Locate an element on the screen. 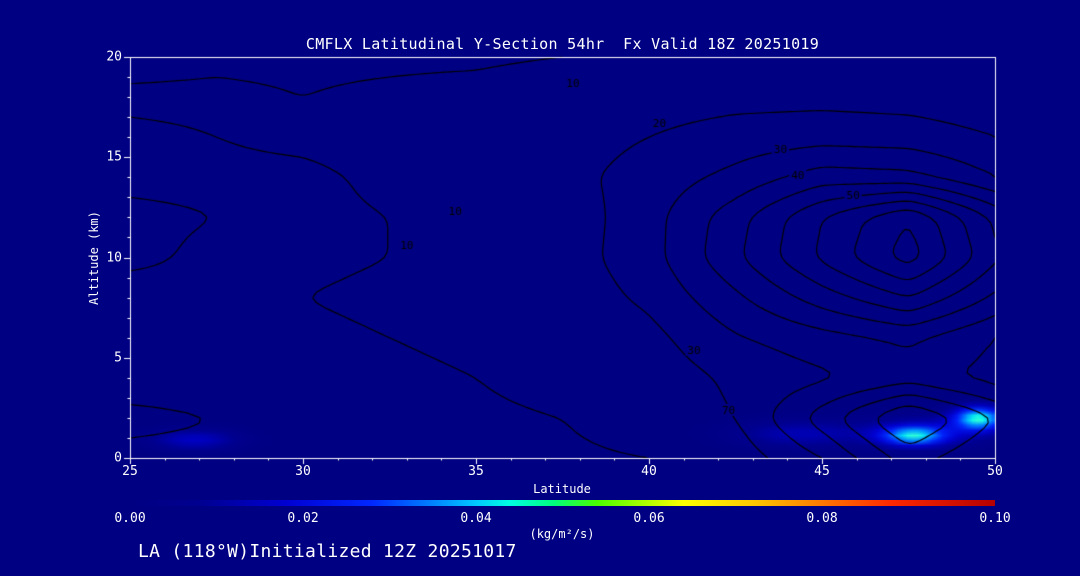 The width and height of the screenshot is (1080, 576). x-tick-label-50: 50 is located at coordinates (995, 471).